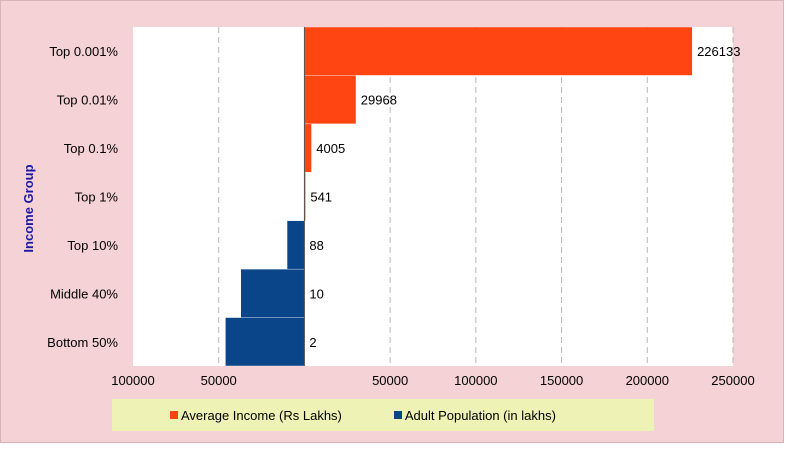 The image size is (800, 453). I want to click on legend-label-average-income: Average Income (Rs Lakhs), so click(261, 415).